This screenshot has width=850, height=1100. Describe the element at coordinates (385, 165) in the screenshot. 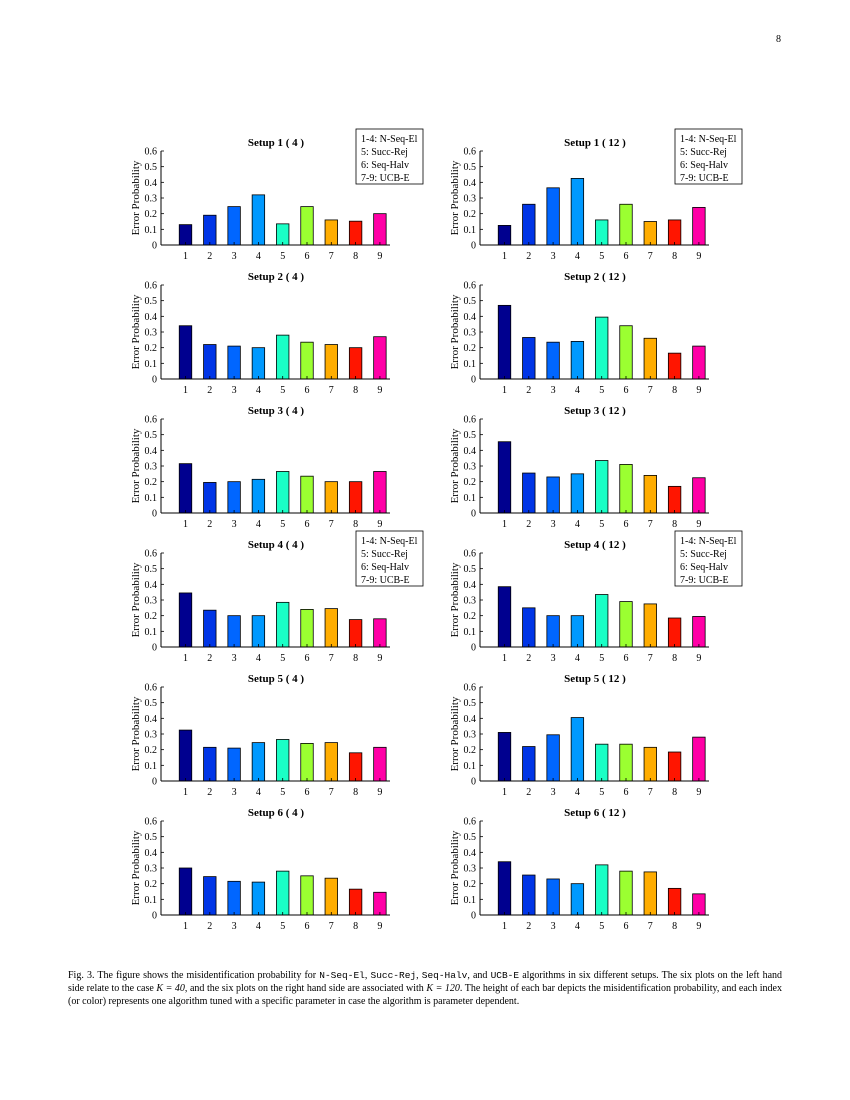

I see `legend-entry: 6: Seq-Halv` at that location.